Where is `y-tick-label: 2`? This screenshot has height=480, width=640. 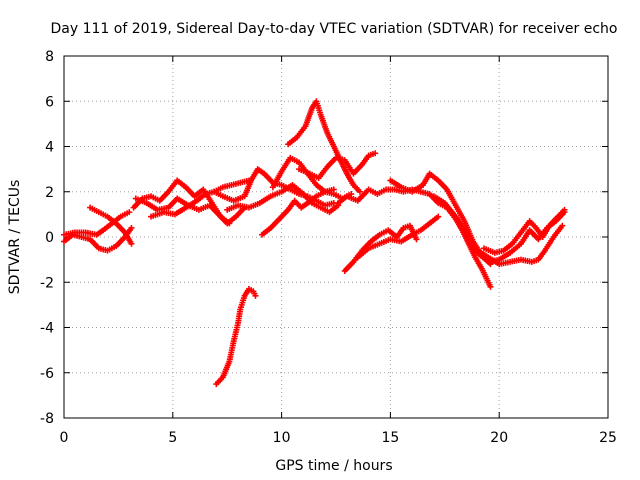
y-tick-label: 2 is located at coordinates (49, 193).